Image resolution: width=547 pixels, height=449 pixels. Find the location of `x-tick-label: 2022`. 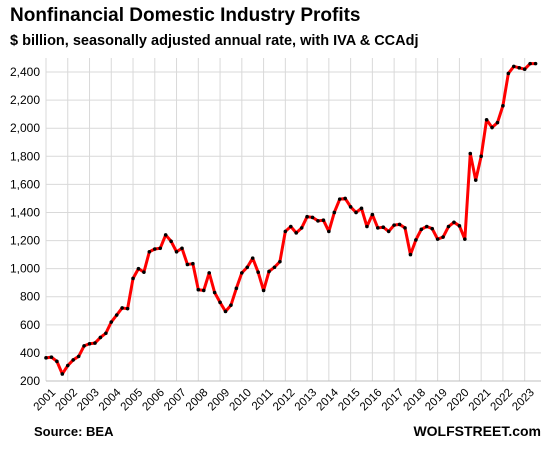

x-tick-label: 2022 is located at coordinates (502, 400).